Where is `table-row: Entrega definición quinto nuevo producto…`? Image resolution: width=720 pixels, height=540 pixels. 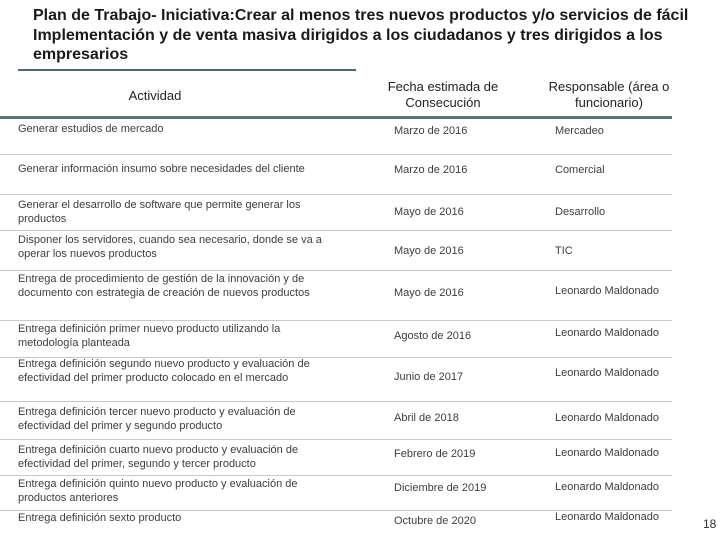
table-row: Entrega definición quinto nuevo producto… is located at coordinates (336, 493).